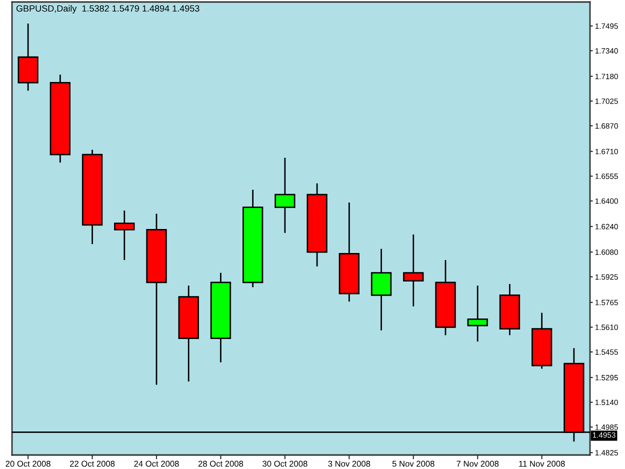 This screenshot has width=625, height=469. Describe the element at coordinates (285, 463) in the screenshot. I see `x-tick-label: 30 Oct 2008` at that location.